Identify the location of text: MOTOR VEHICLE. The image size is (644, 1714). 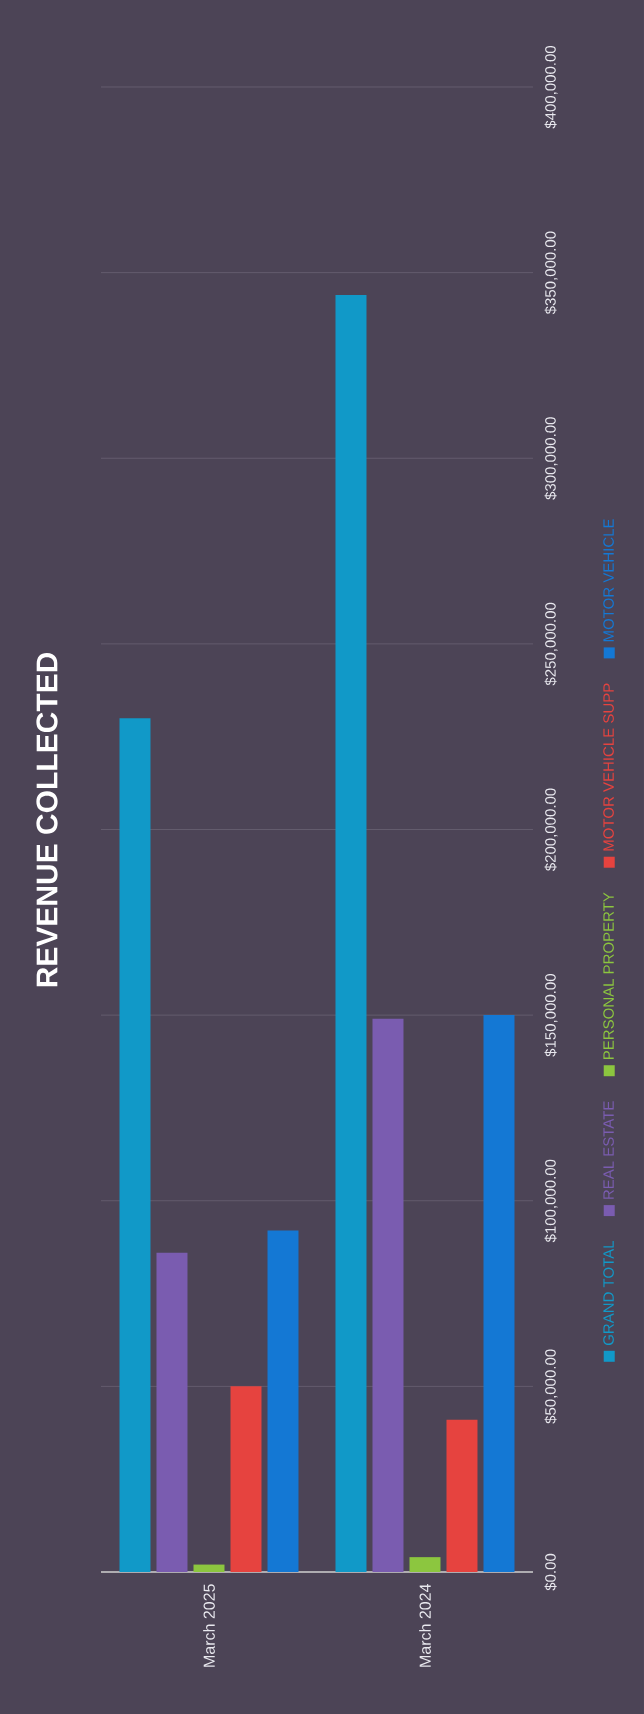
(608, 580).